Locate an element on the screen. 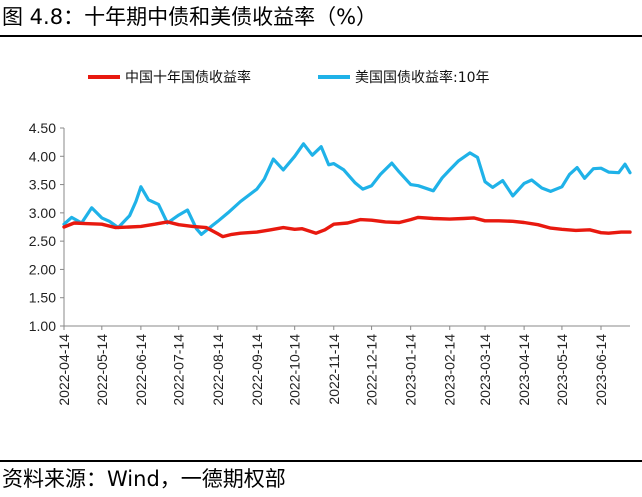  y-tick-label: 3.00 is located at coordinates (42, 213).